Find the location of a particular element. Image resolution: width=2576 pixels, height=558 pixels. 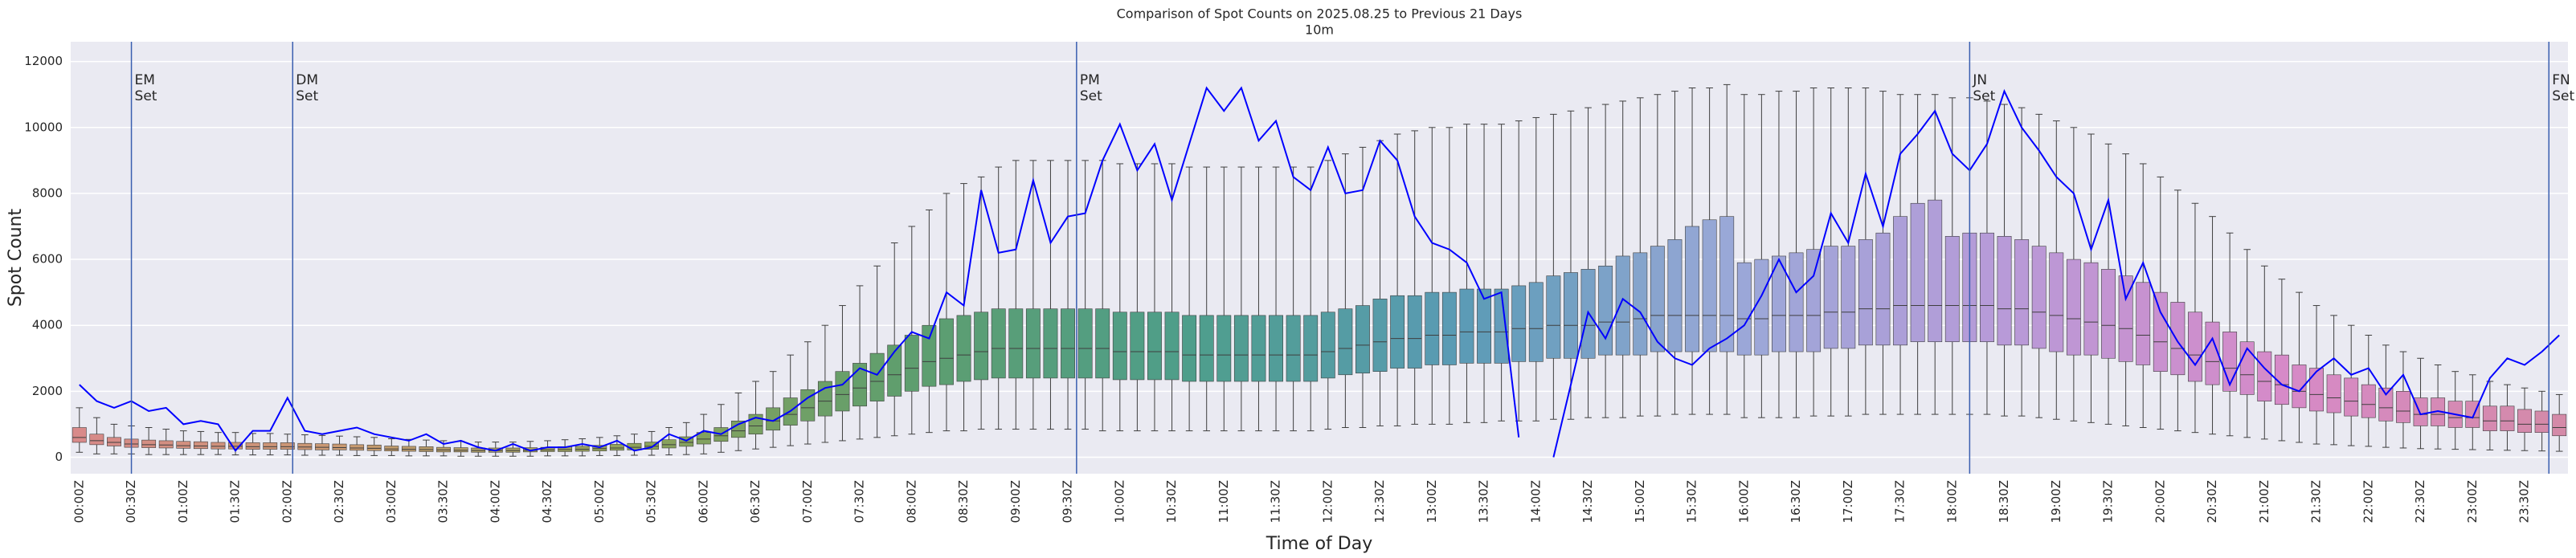

y-tick-label: 8000 is located at coordinates (47, 192).